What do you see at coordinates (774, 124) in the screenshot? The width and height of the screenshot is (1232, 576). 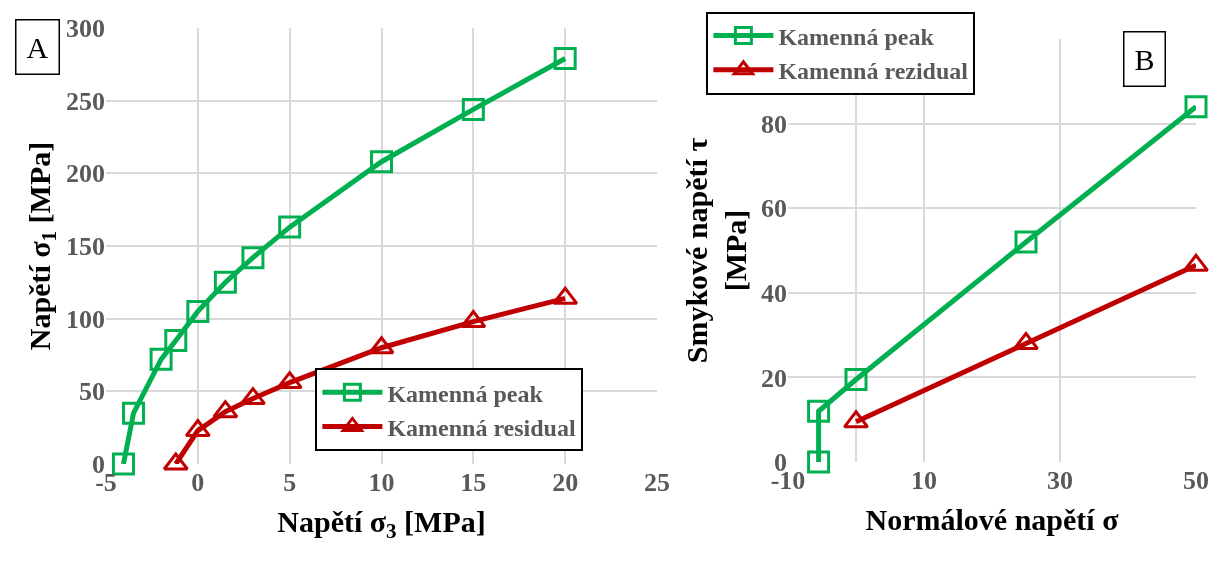 I see `y-tick-label: 80` at bounding box center [774, 124].